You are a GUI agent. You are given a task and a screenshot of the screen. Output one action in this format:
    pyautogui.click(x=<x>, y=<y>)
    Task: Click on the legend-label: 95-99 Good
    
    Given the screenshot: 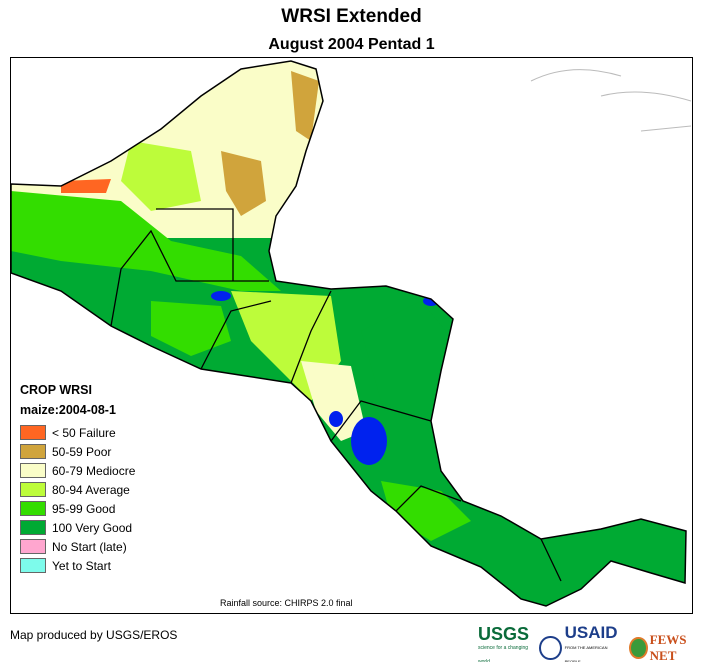 What is the action you would take?
    pyautogui.click(x=84, y=508)
    